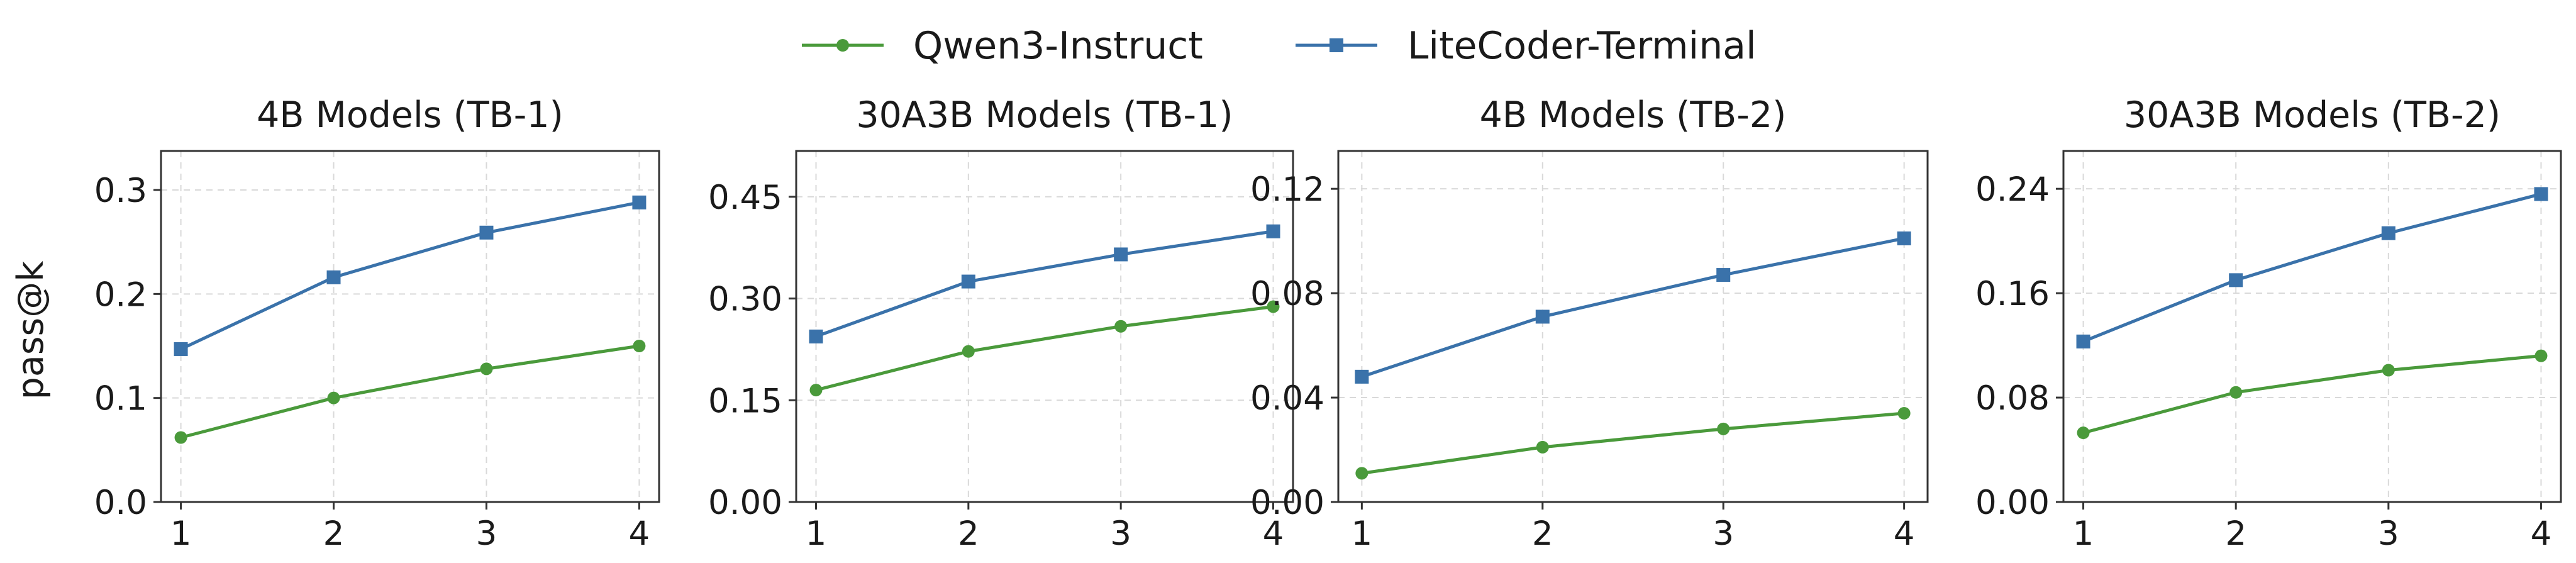 This screenshot has height=563, width=2576. Describe the element at coordinates (745, 401) in the screenshot. I see `y-tick-label: 0.15` at that location.